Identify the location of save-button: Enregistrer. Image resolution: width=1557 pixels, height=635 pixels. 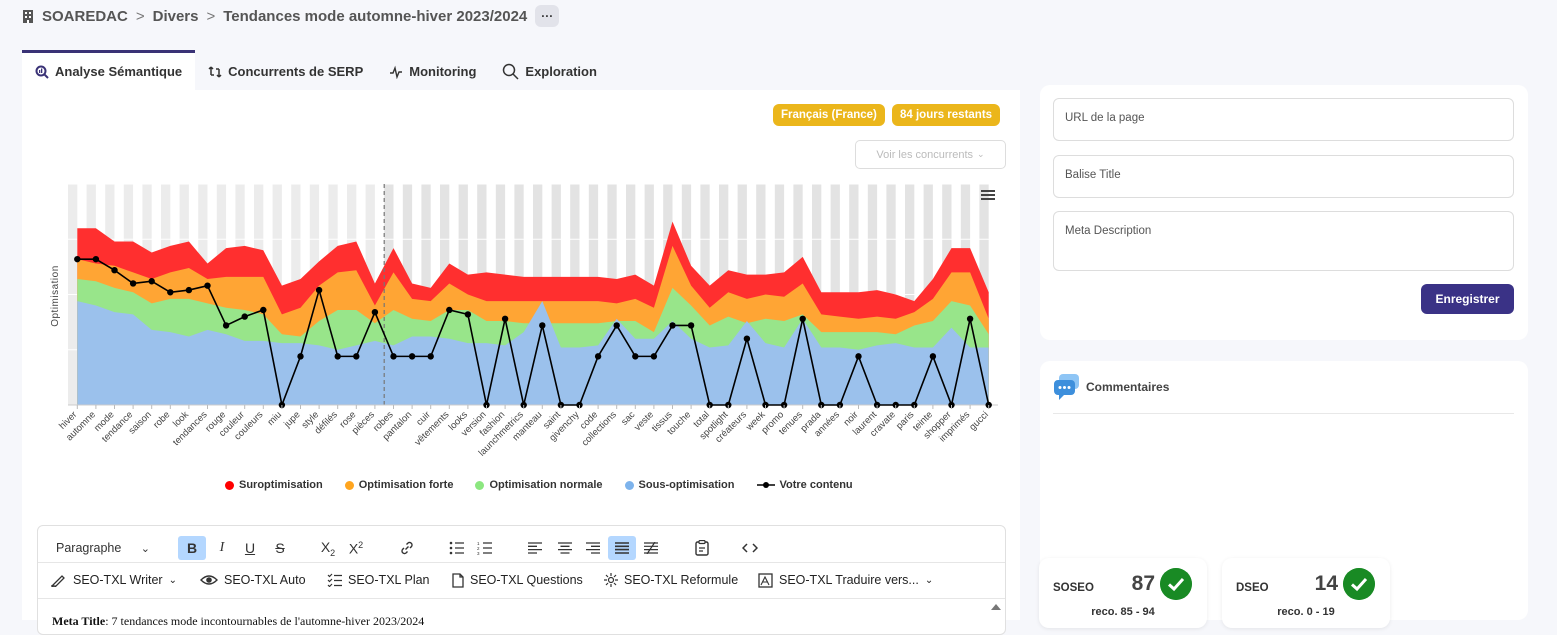
(1467, 299).